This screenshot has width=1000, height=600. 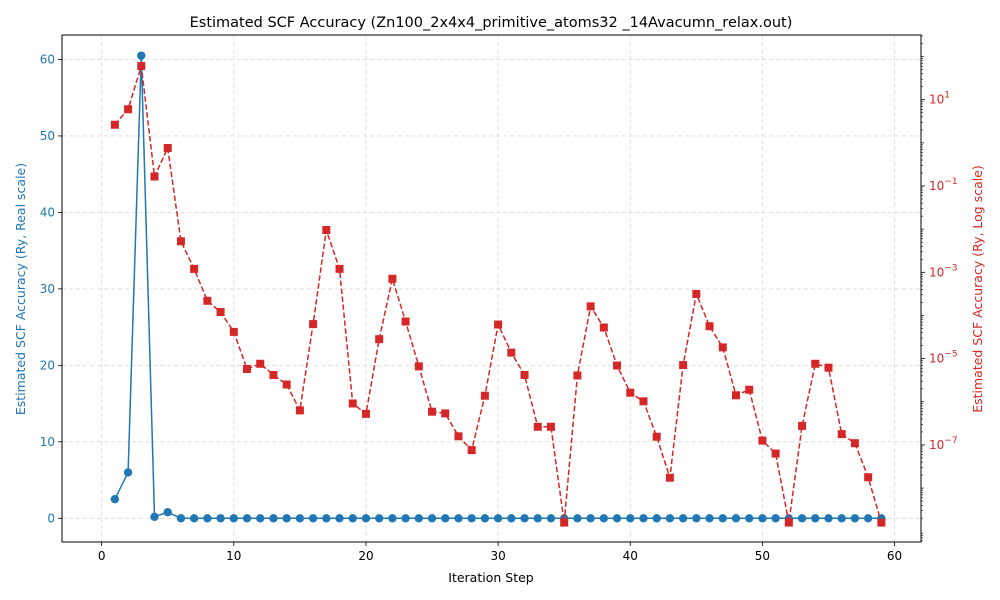 I want to click on y-left-tick-label: 30, so click(x=47, y=289).